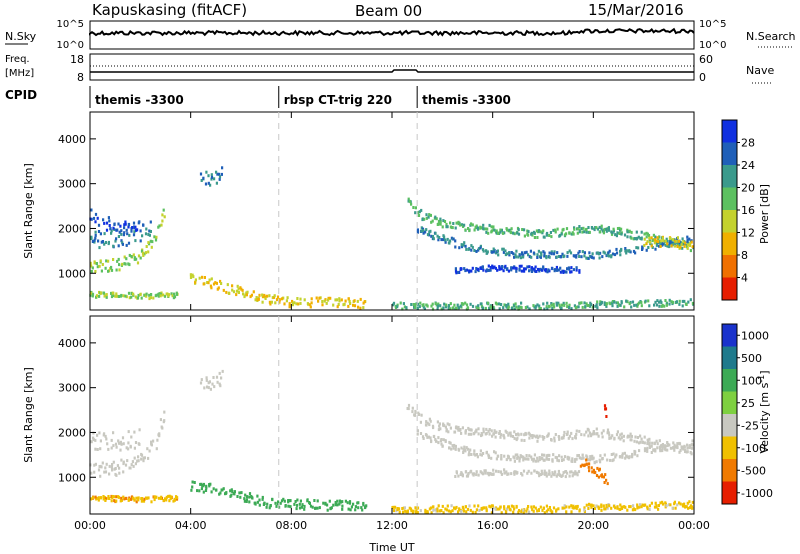 The image size is (800, 554). What do you see at coordinates (729, 289) in the screenshot?
I see `colorbar-swatch` at bounding box center [729, 289].